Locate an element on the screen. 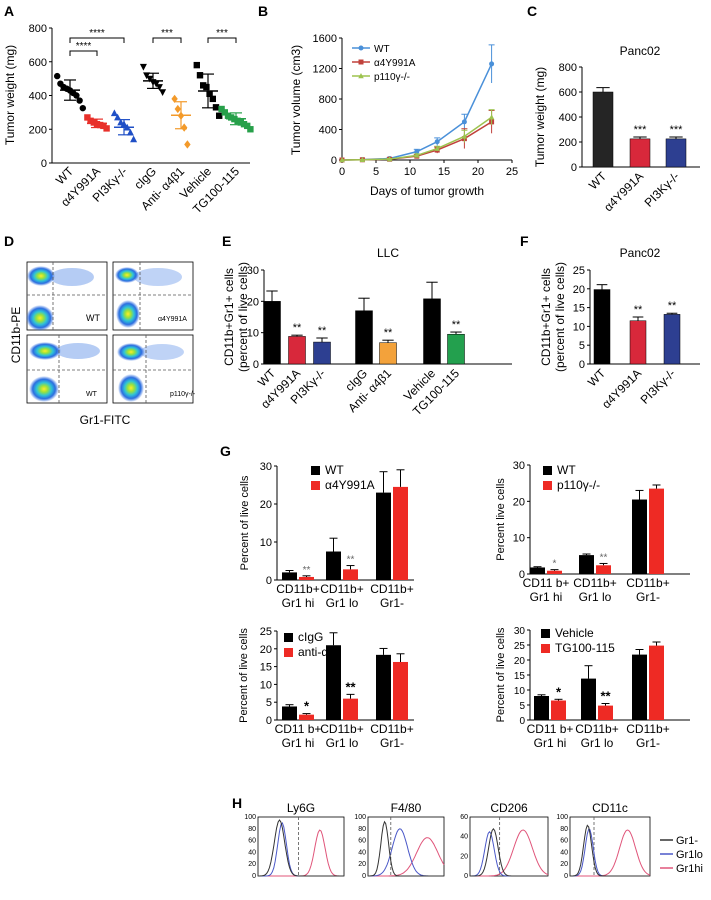  e-sig-4: ** is located at coordinates (388, 333).